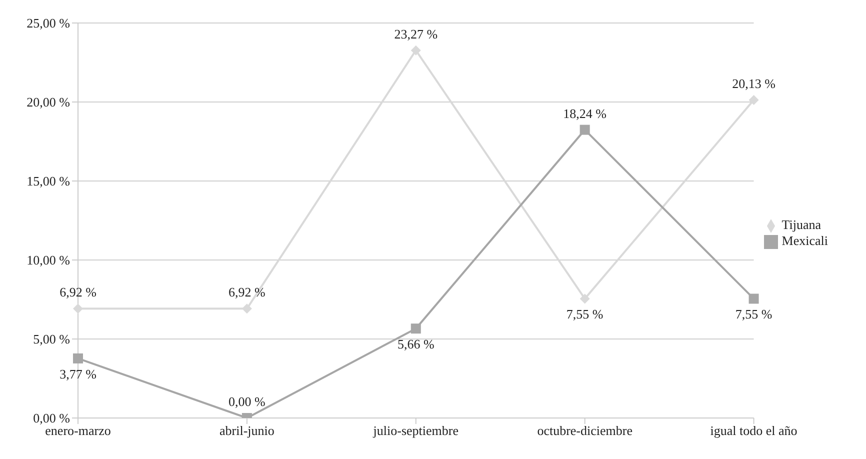 This screenshot has width=866, height=459. What do you see at coordinates (754, 83) in the screenshot?
I see `data-label: 20,13 %` at bounding box center [754, 83].